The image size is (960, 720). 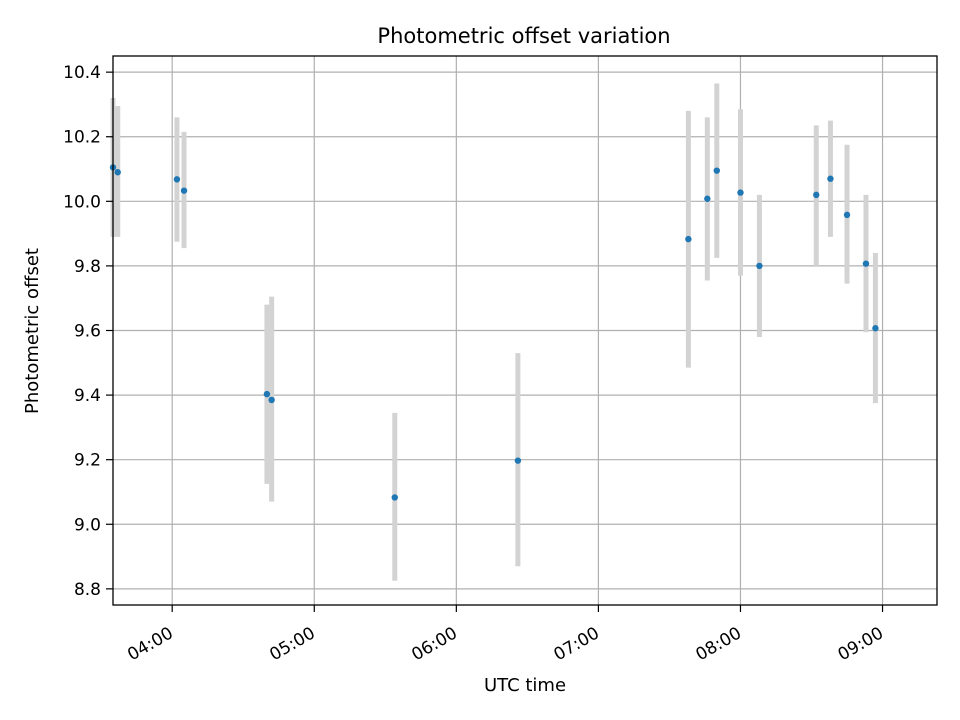 I want to click on y-tick-label: 9.6, so click(x=87, y=332).